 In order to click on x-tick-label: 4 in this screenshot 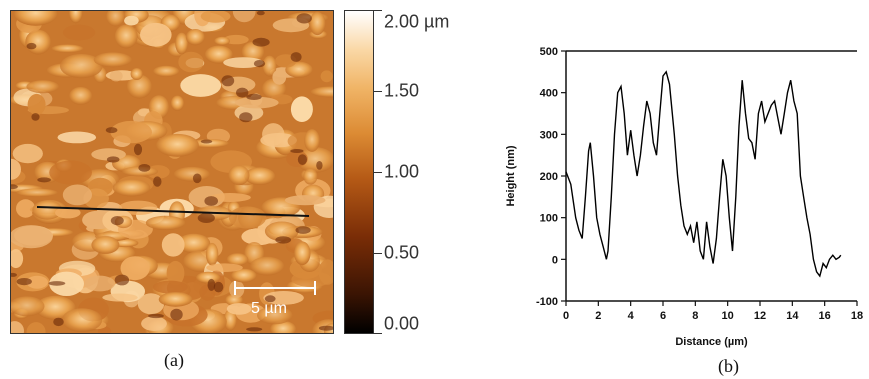, I will do `click(631, 316)`.